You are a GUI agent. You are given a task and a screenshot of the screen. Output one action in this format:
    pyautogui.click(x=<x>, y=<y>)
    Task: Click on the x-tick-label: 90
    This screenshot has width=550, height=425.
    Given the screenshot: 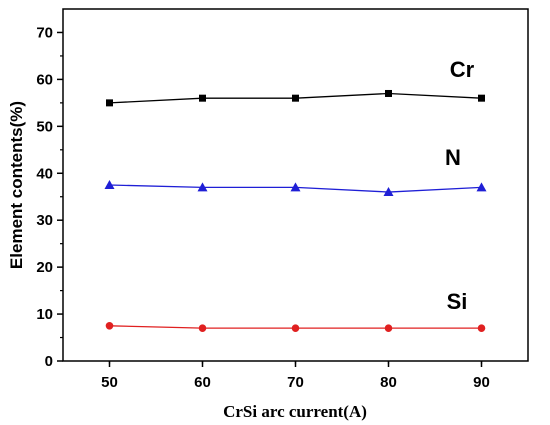 What is the action you would take?
    pyautogui.click(x=481, y=382)
    